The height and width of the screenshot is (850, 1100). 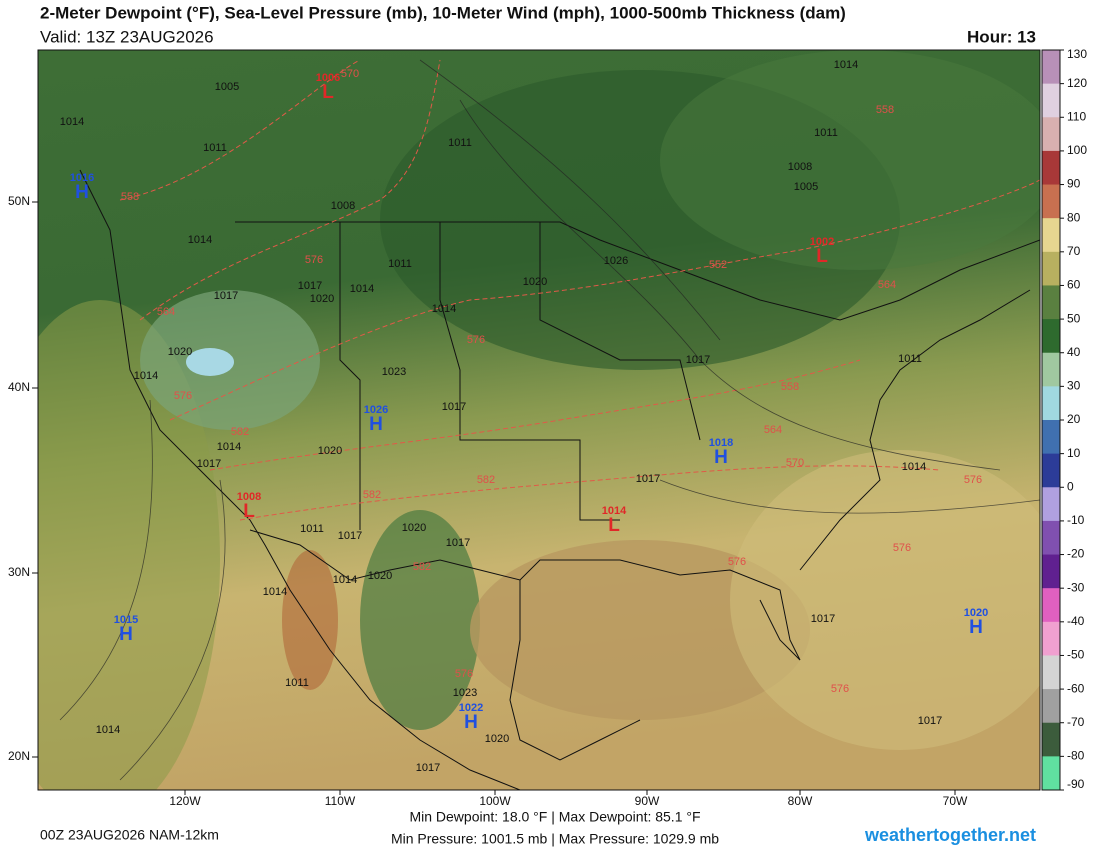 I want to click on center-pressure: 1018, so click(x=721, y=443).